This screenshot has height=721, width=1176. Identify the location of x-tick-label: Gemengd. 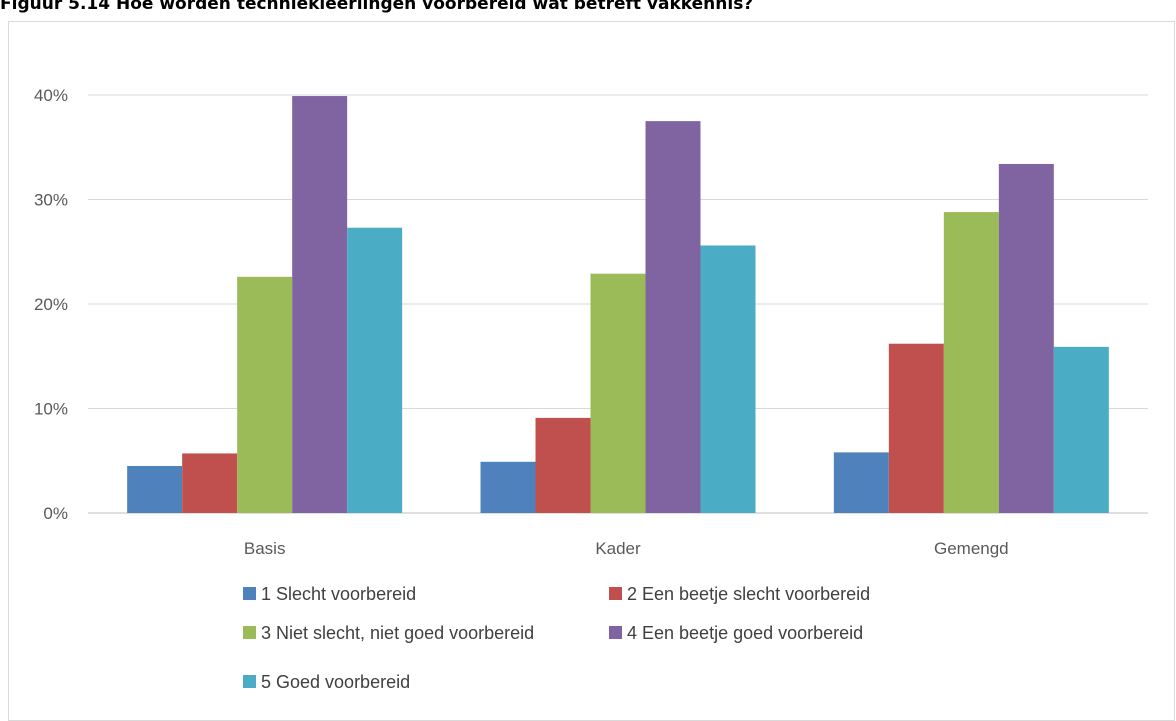
(971, 548).